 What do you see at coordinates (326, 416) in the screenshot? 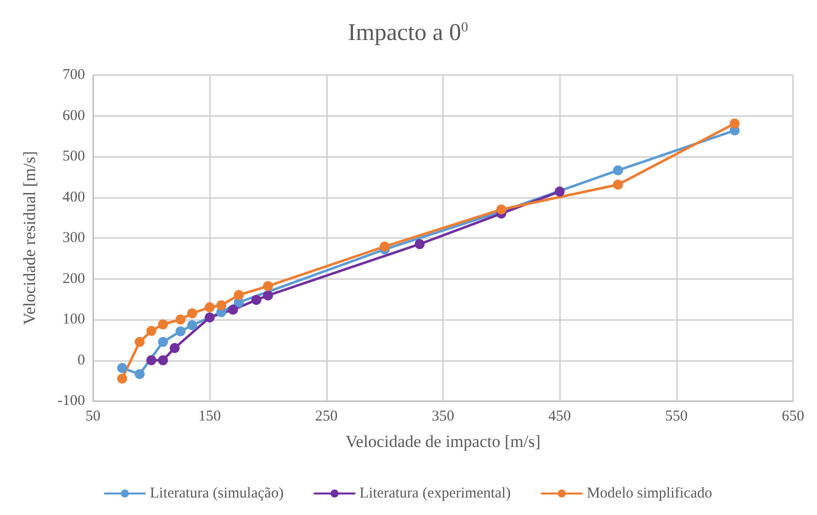
I see `x-tick-label: 250` at bounding box center [326, 416].